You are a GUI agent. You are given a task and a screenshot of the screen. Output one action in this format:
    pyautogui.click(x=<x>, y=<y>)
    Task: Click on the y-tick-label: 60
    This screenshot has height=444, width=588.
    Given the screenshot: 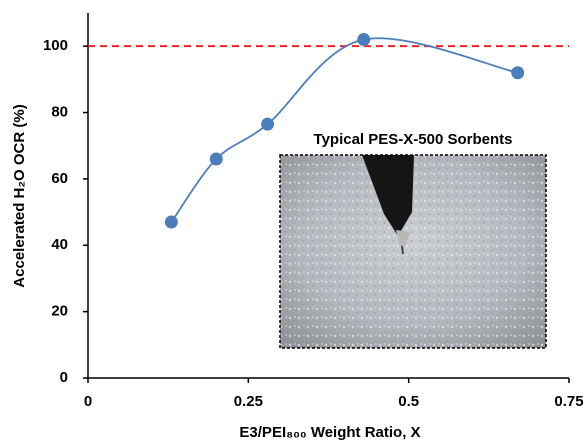 What is the action you would take?
    pyautogui.click(x=59, y=178)
    